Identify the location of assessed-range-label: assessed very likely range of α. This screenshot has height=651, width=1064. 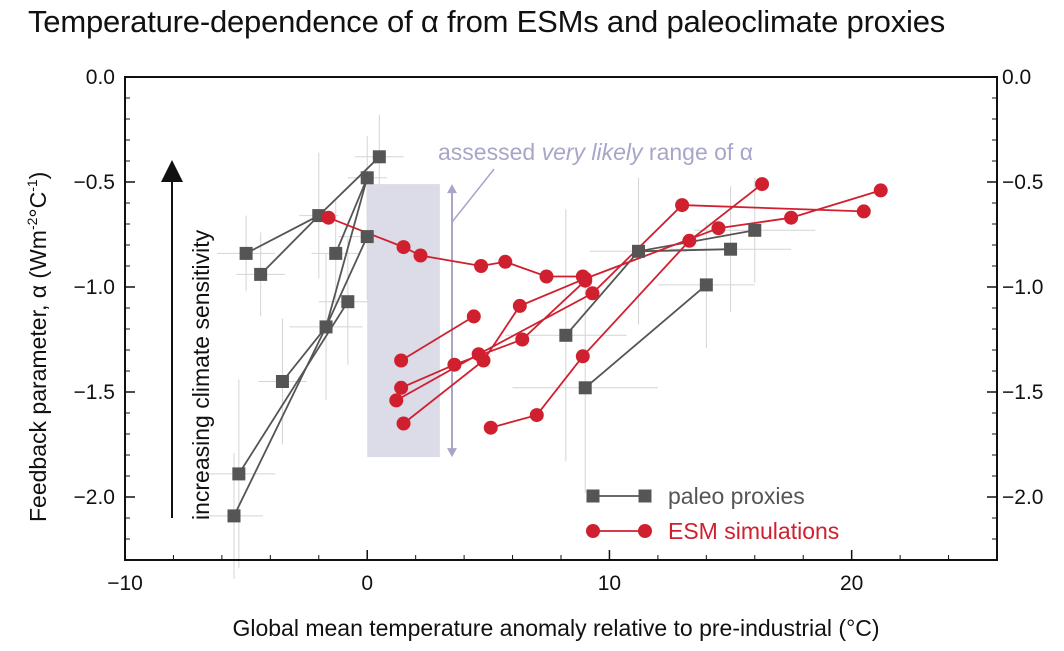
(595, 152).